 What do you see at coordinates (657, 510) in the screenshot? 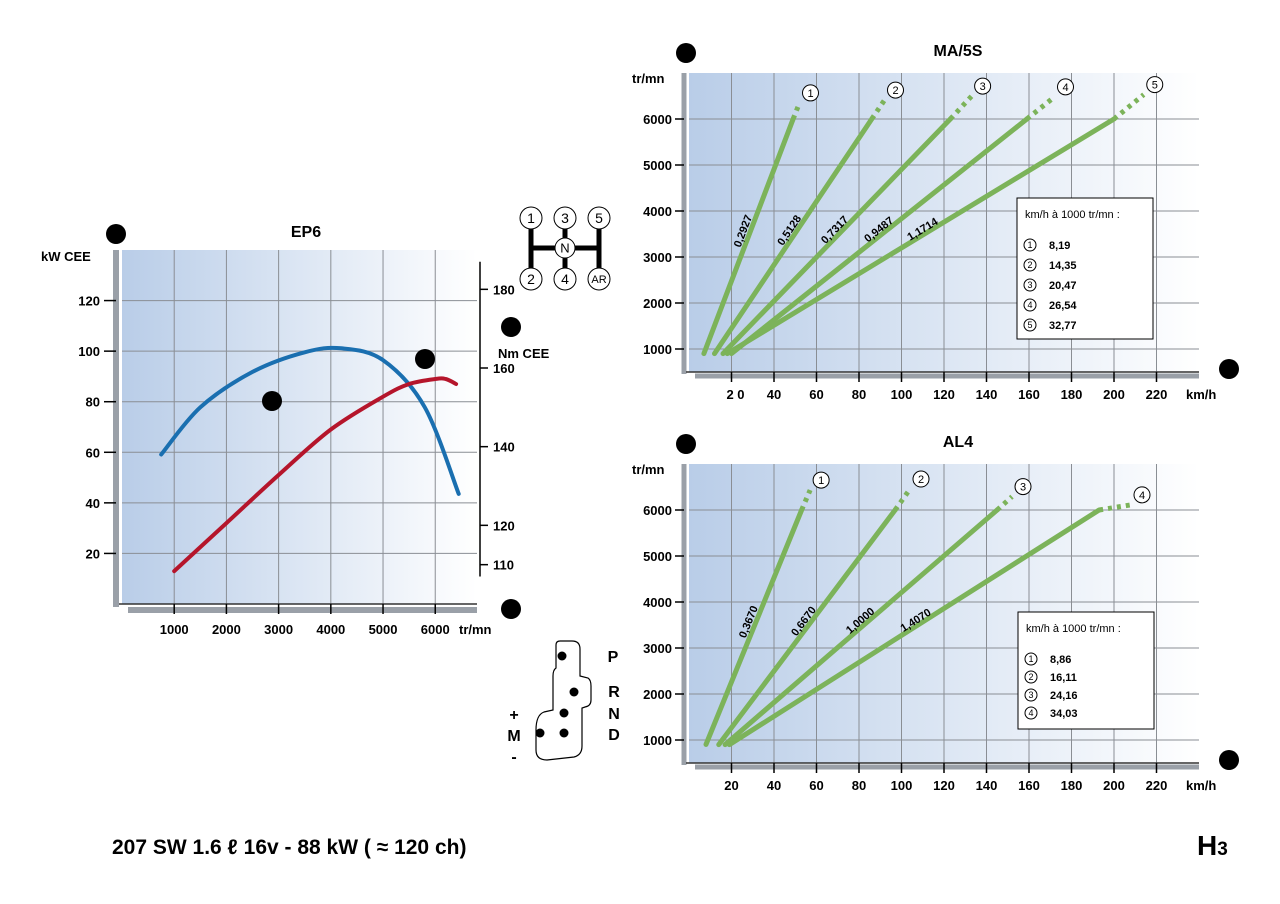
I see `y-tick-label: 6000` at bounding box center [657, 510].